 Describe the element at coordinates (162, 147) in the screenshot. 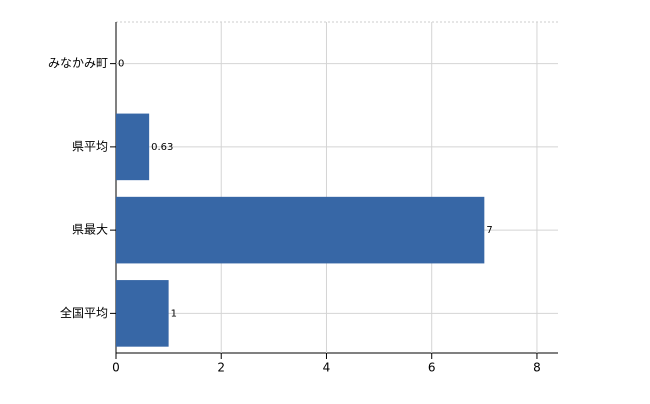

I see `value-label: 0.63` at that location.